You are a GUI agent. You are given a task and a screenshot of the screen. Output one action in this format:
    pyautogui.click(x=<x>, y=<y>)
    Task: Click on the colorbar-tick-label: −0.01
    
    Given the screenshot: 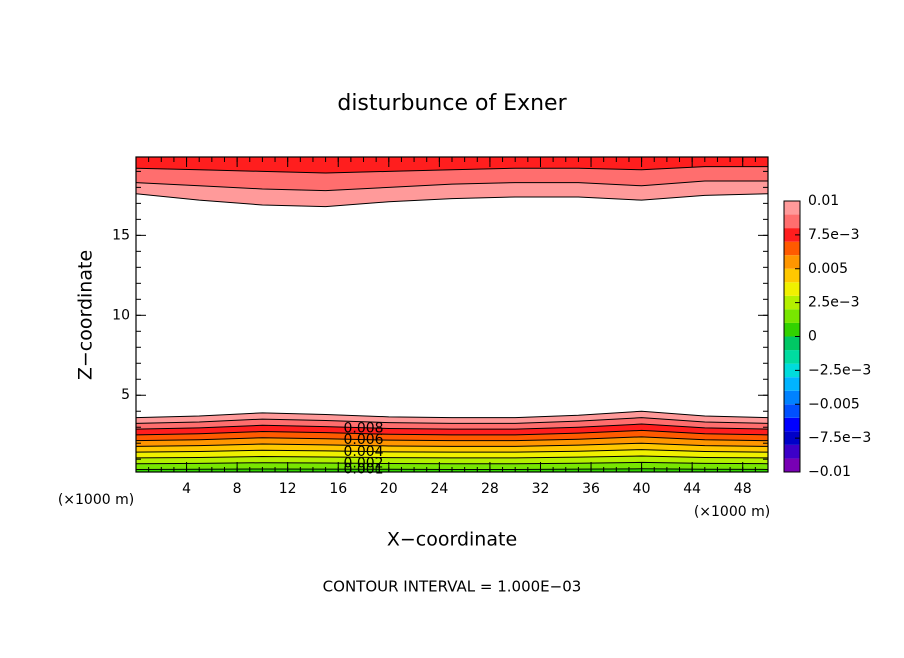 What is the action you would take?
    pyautogui.click(x=829, y=472)
    